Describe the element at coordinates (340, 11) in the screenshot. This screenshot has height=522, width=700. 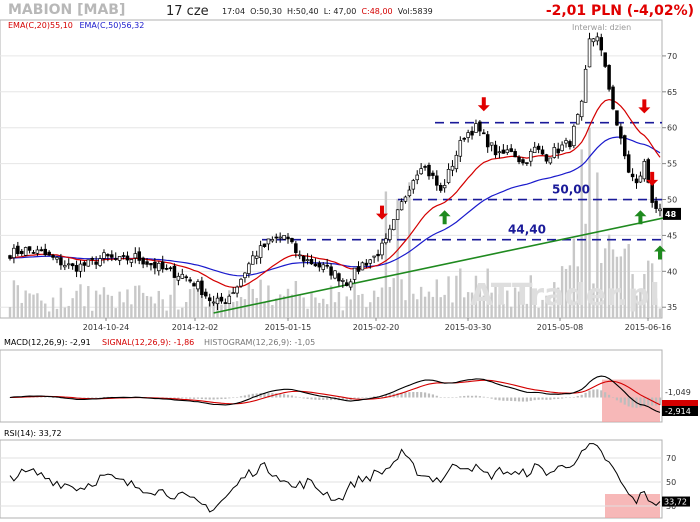
I see `low-value: L: 47,00` at that location.